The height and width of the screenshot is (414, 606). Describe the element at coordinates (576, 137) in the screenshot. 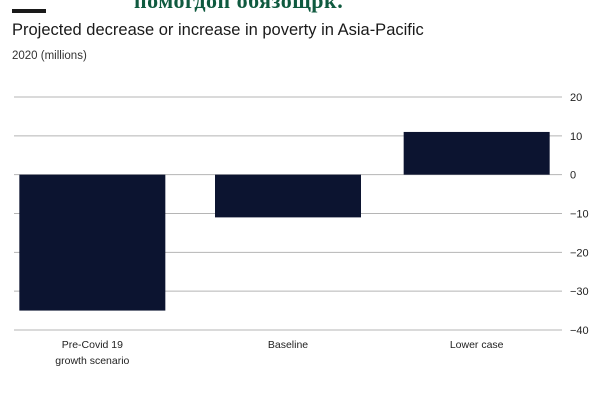

I see `y-tick-label: 10` at that location.